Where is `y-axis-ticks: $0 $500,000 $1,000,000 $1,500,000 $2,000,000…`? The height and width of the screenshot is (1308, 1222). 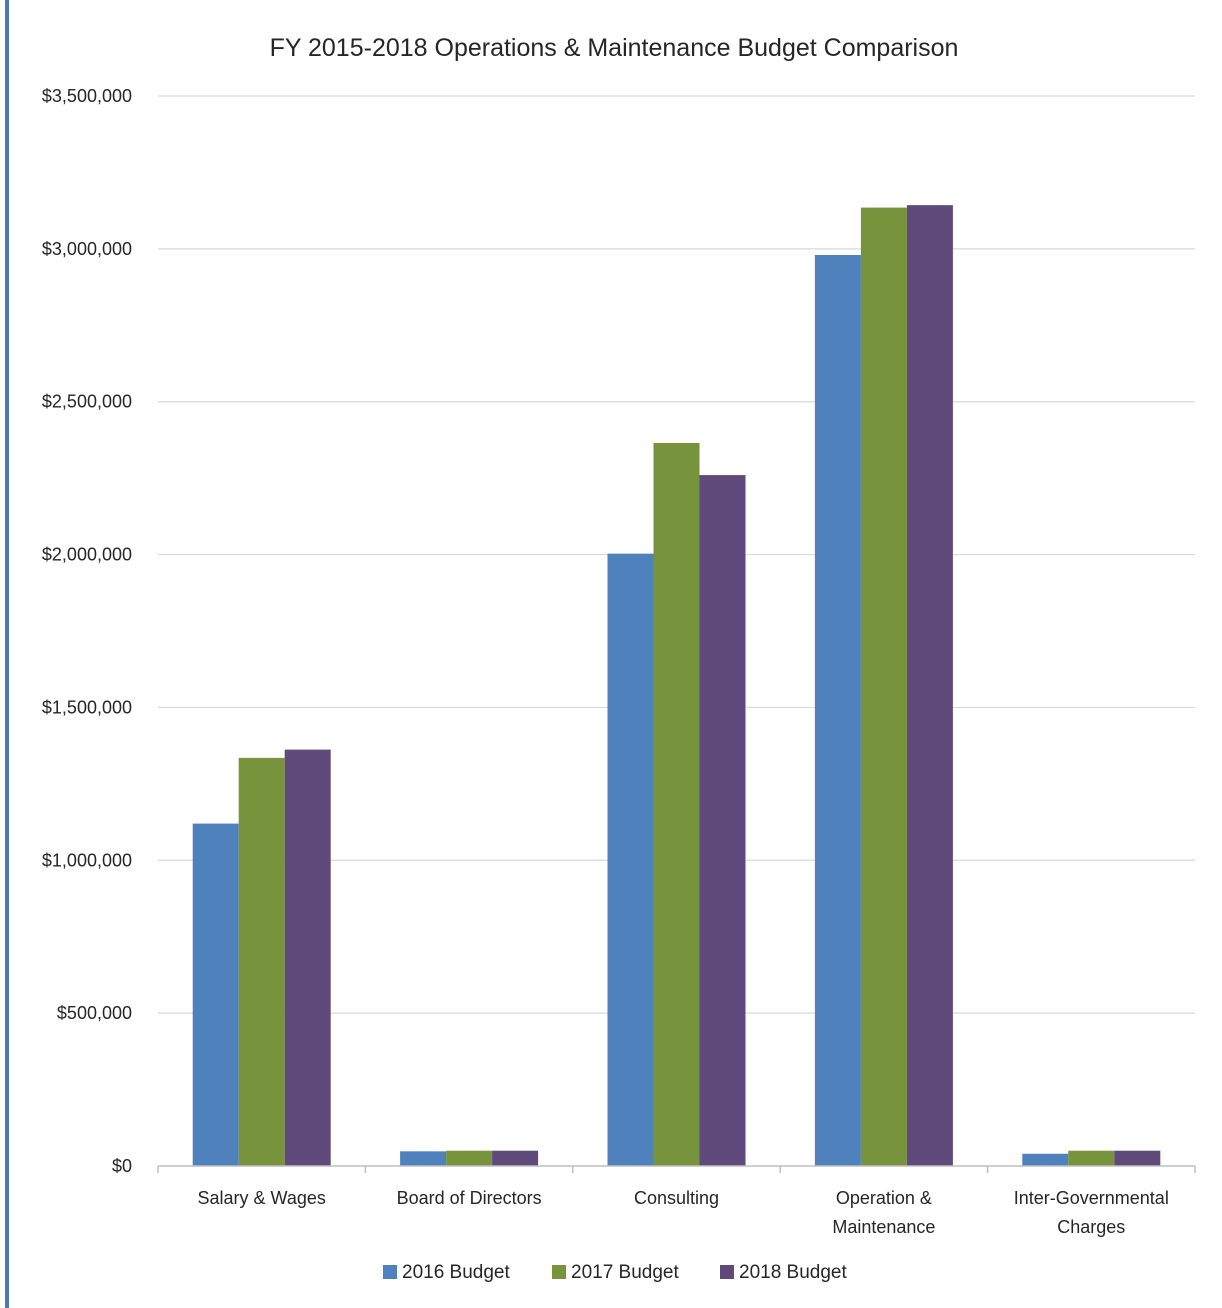 y-axis-ticks: $0 $500,000 $1,000,000 $1,500,000 $2,000,000… is located at coordinates (87, 631).